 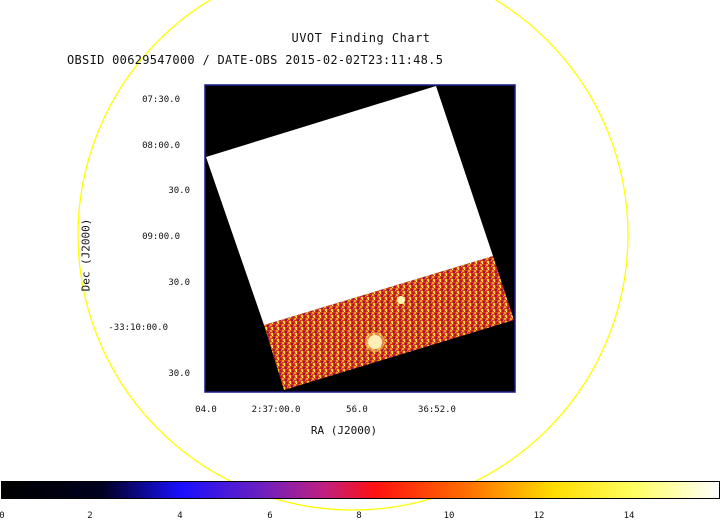 I want to click on x-tick-label: 2:37:00.0, so click(x=276, y=410).